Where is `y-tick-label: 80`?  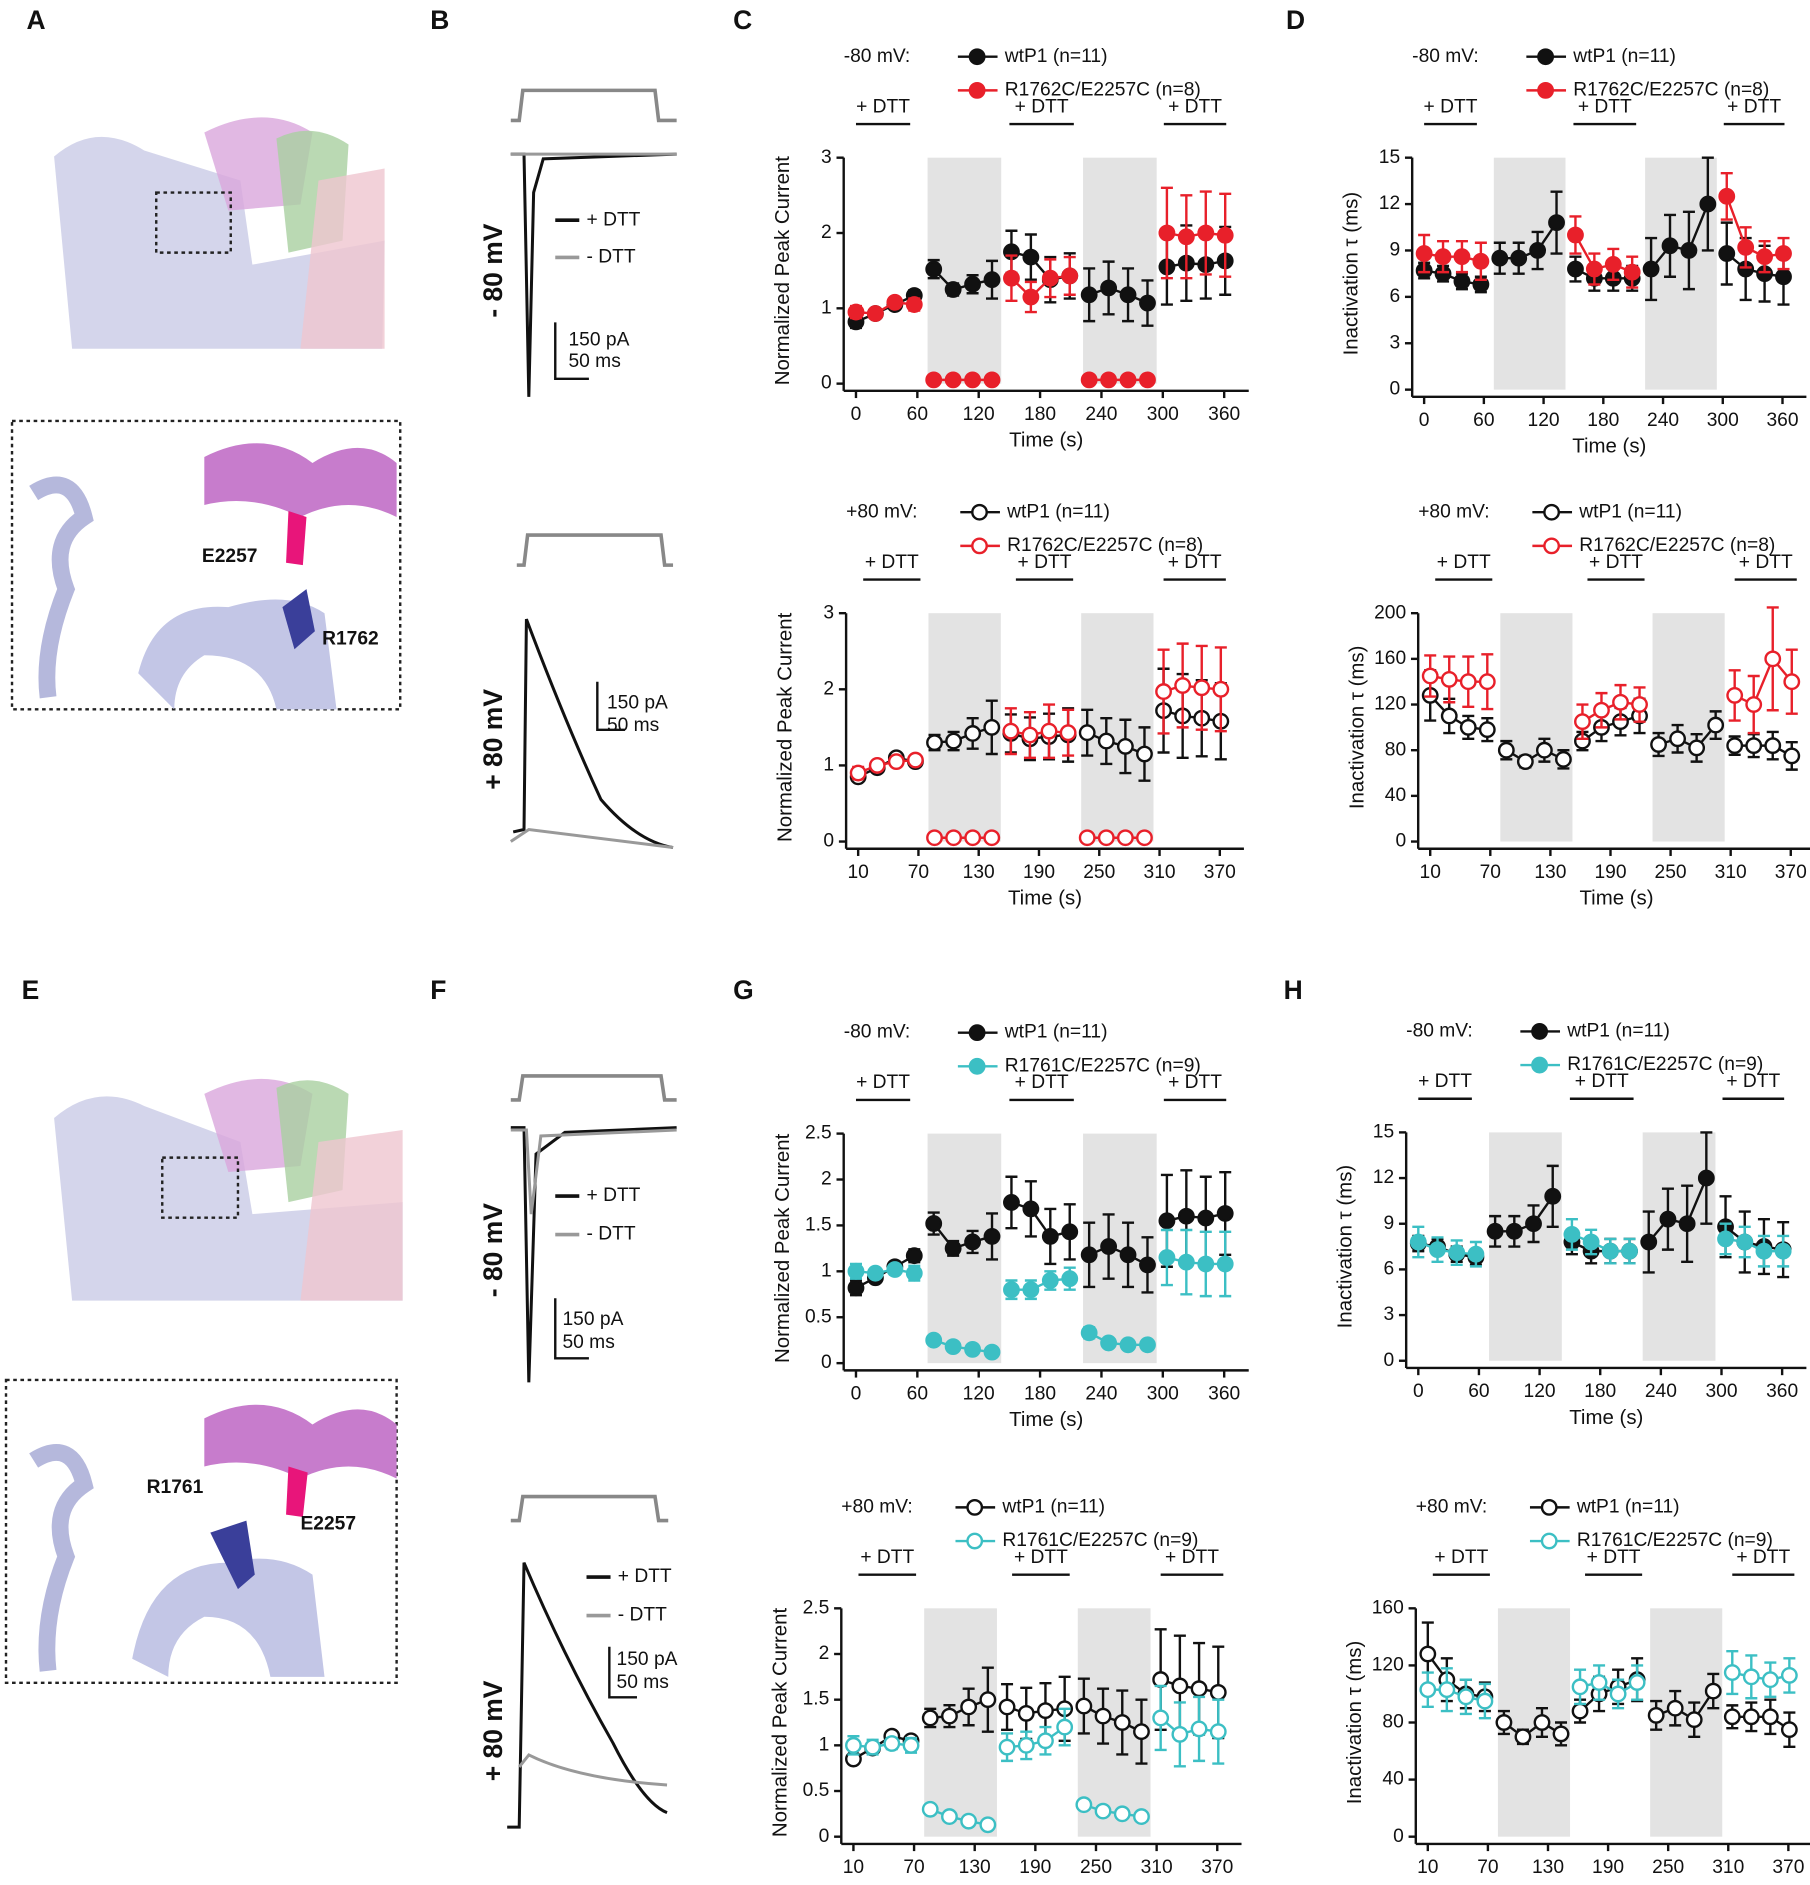 y-tick-label: 80 is located at coordinates (1392, 1722).